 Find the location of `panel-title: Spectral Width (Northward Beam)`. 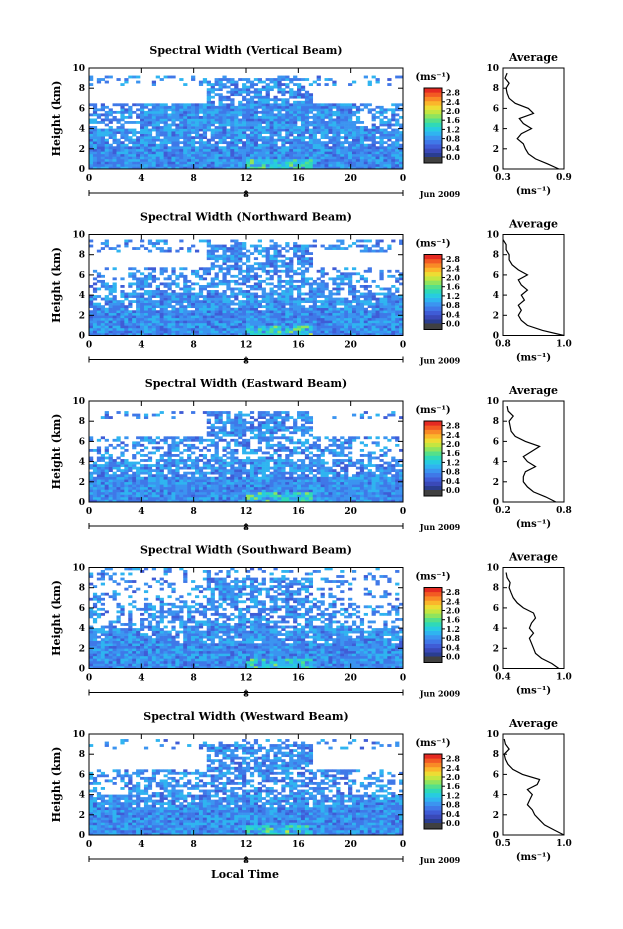

panel-title: Spectral Width (Northward Beam) is located at coordinates (246, 217).